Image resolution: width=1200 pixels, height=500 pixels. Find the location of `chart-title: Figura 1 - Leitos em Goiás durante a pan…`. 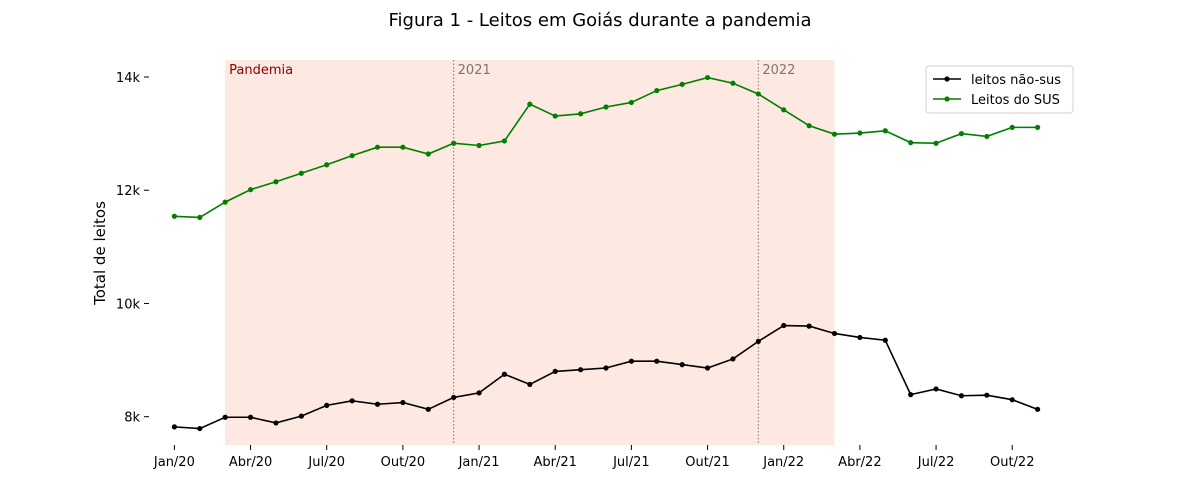

chart-title: Figura 1 - Leitos em Goiás durante a pan… is located at coordinates (599, 20).